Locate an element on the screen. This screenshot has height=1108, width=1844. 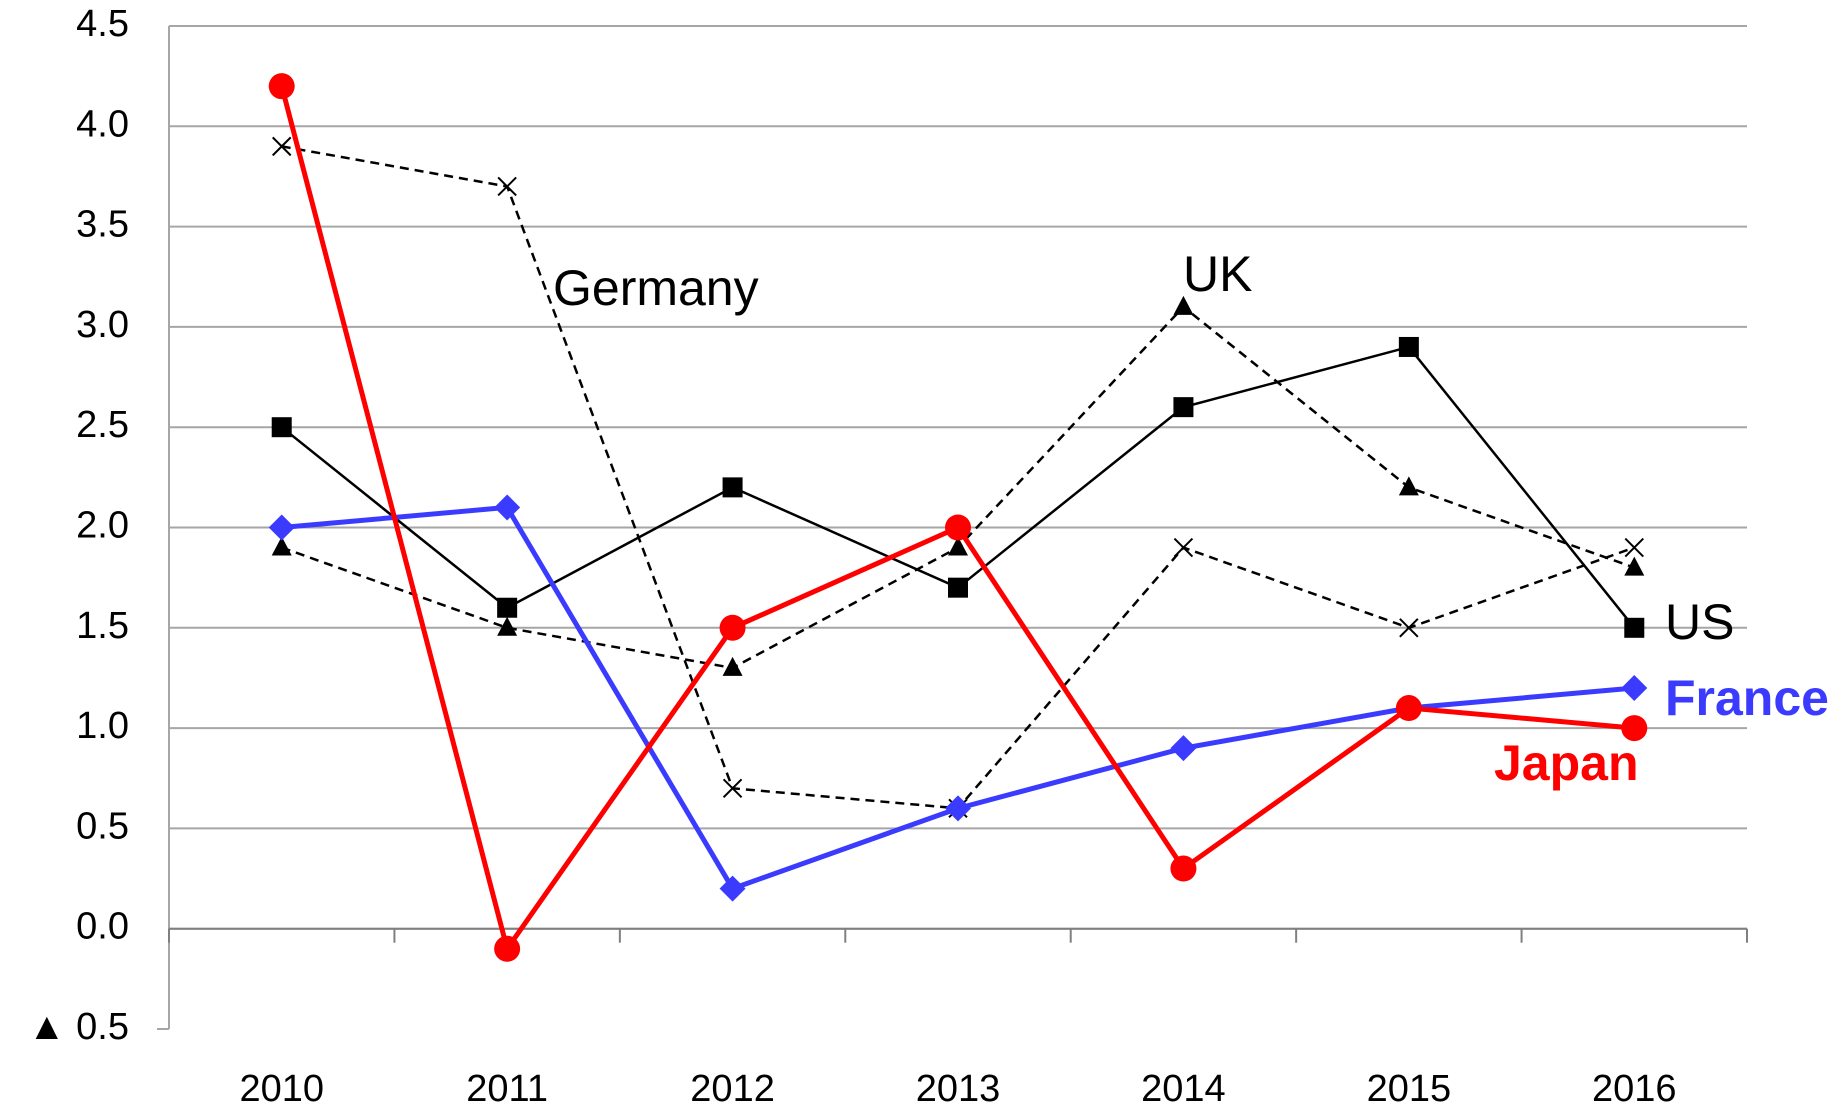
y-tick-label: 3.5 is located at coordinates (102, 225).